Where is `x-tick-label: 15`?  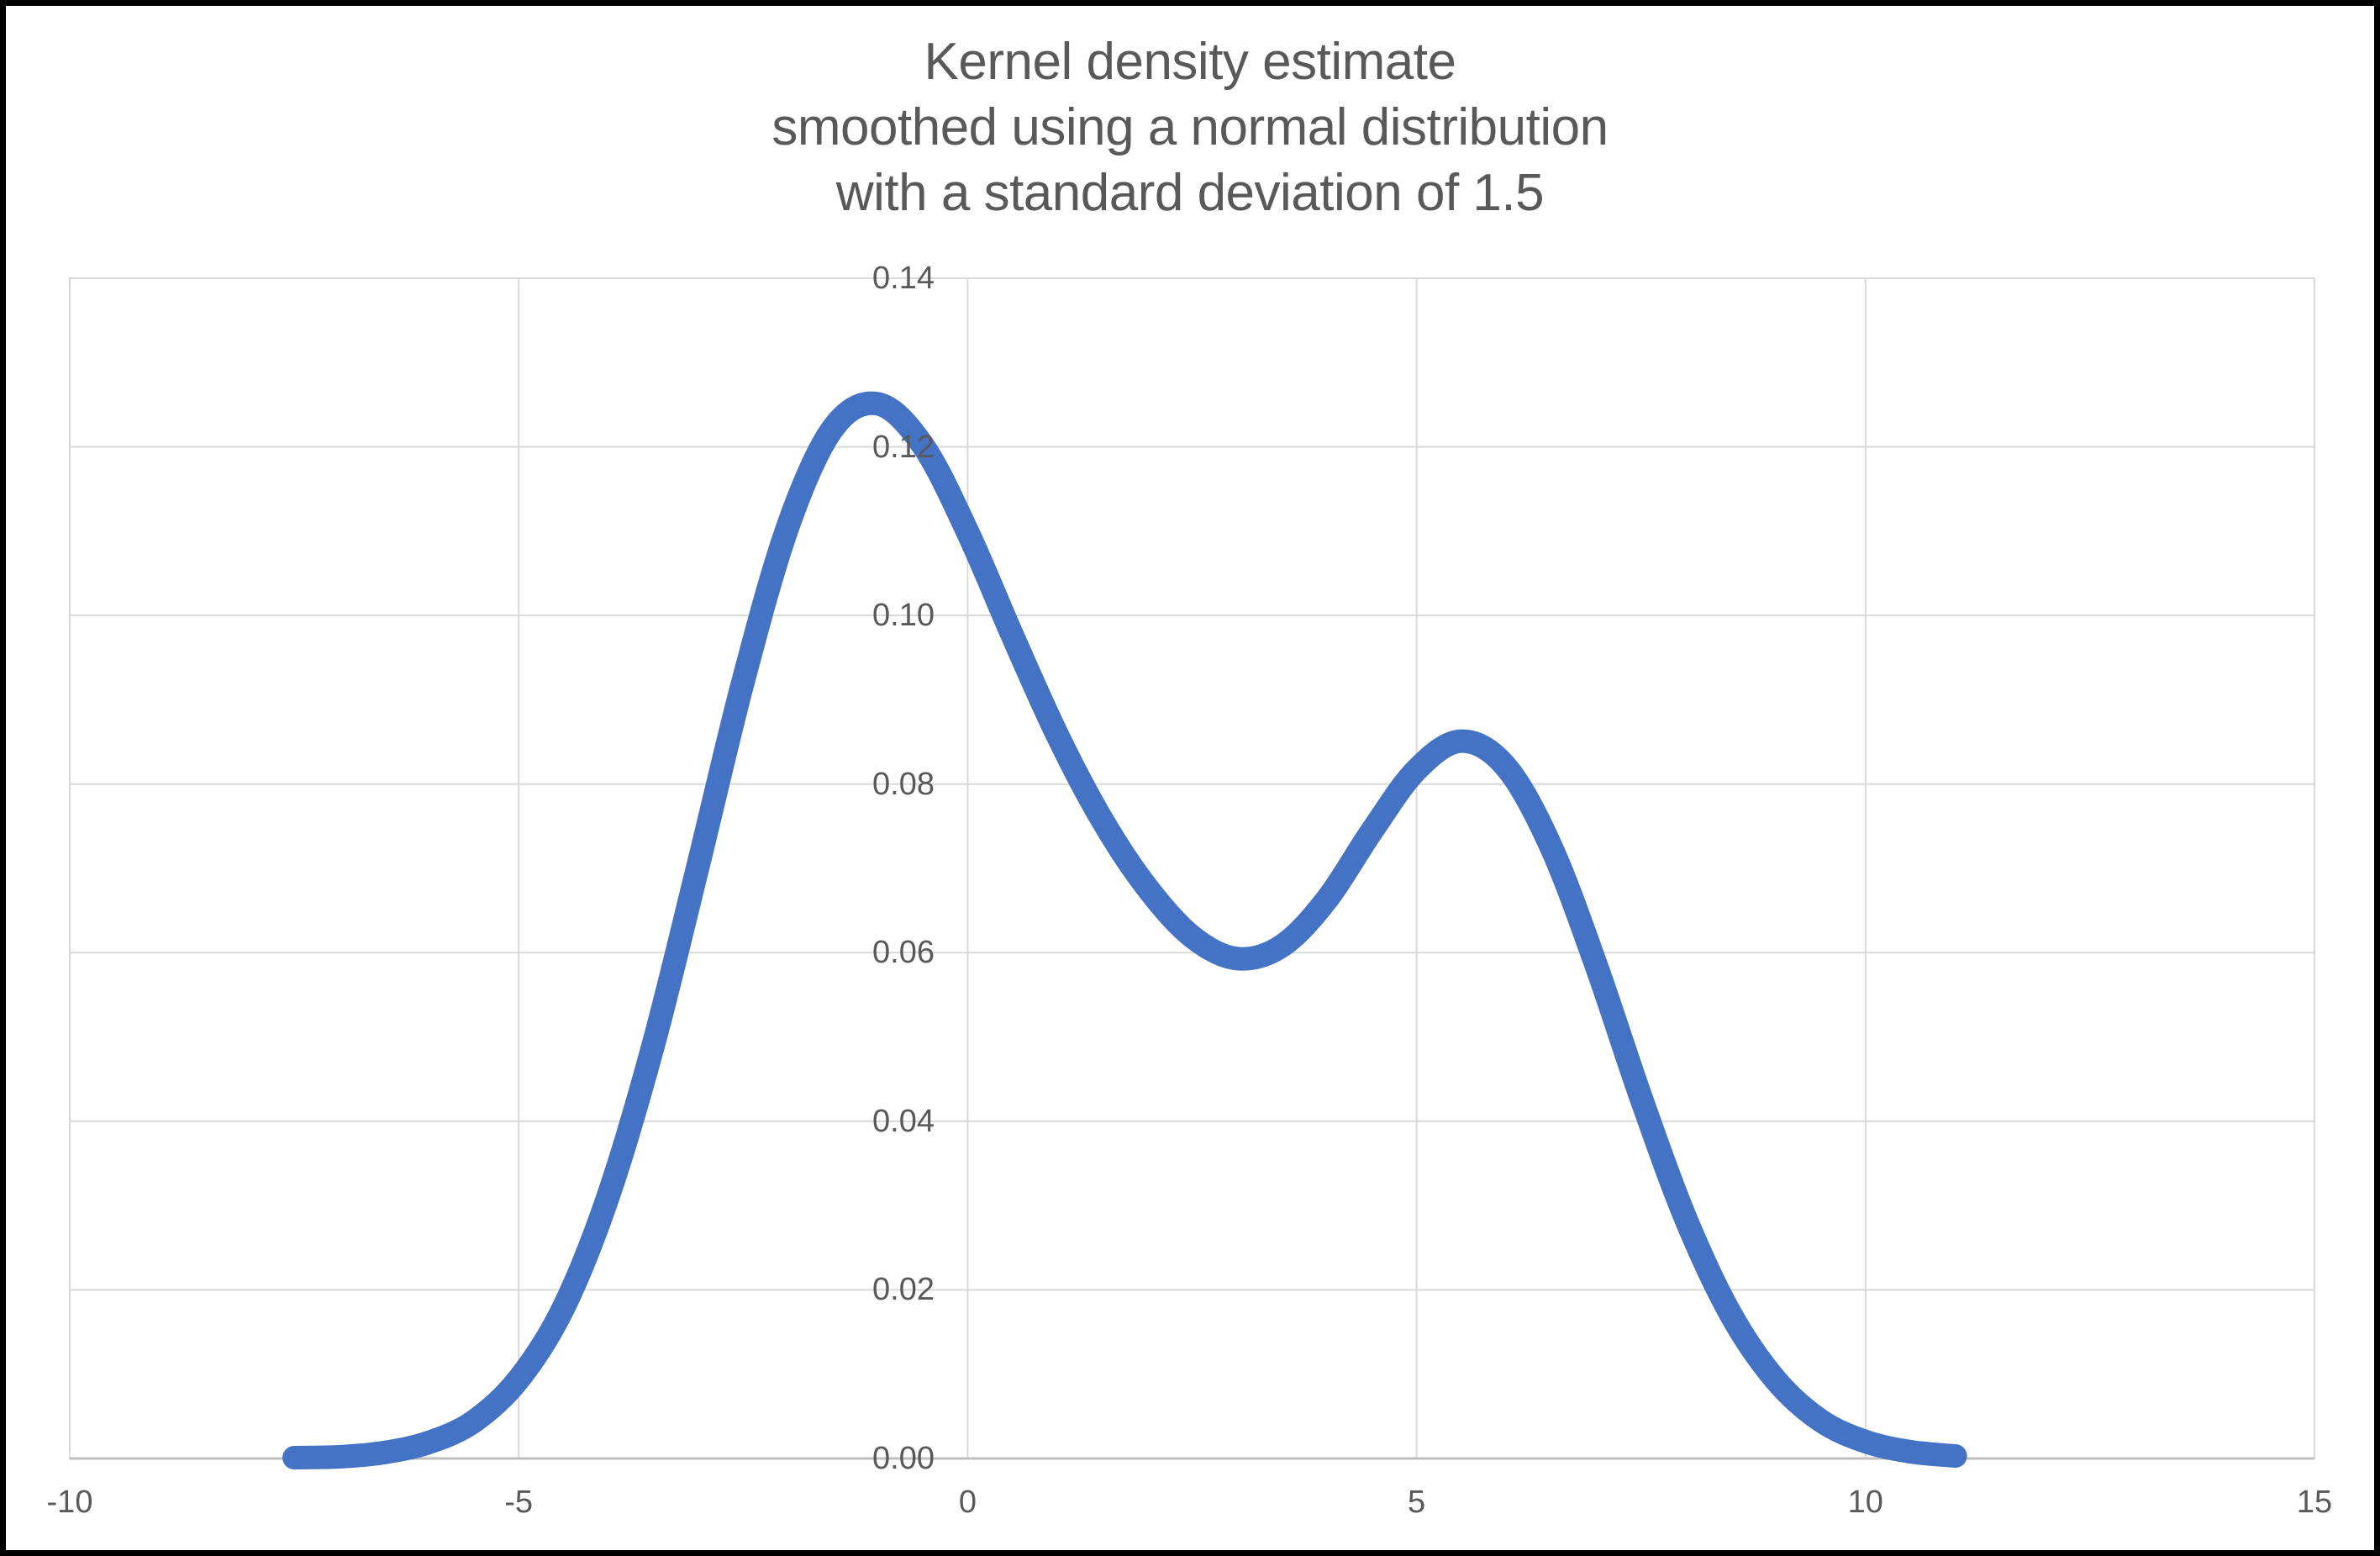
x-tick-label: 15 is located at coordinates (2314, 1503).